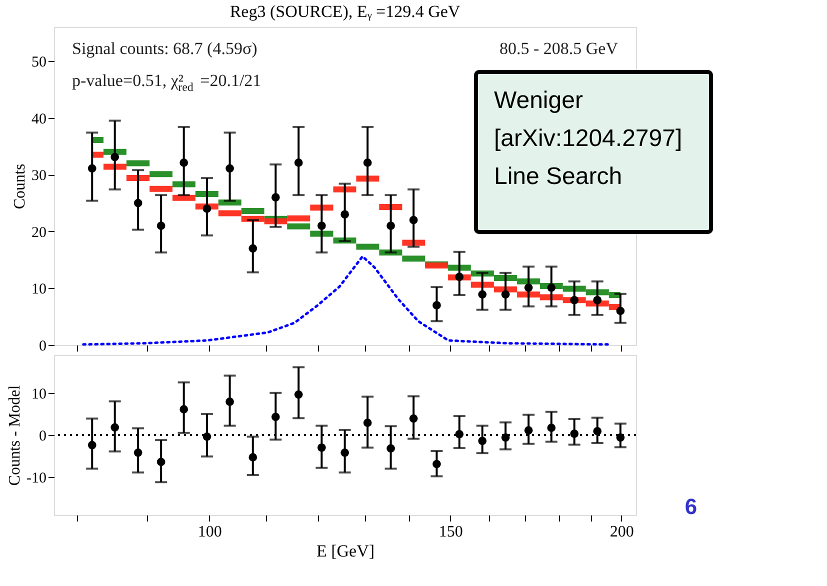 Image resolution: width=827 pixels, height=586 pixels. Describe the element at coordinates (39, 232) in the screenshot. I see `y-tick-label: 20` at that location.